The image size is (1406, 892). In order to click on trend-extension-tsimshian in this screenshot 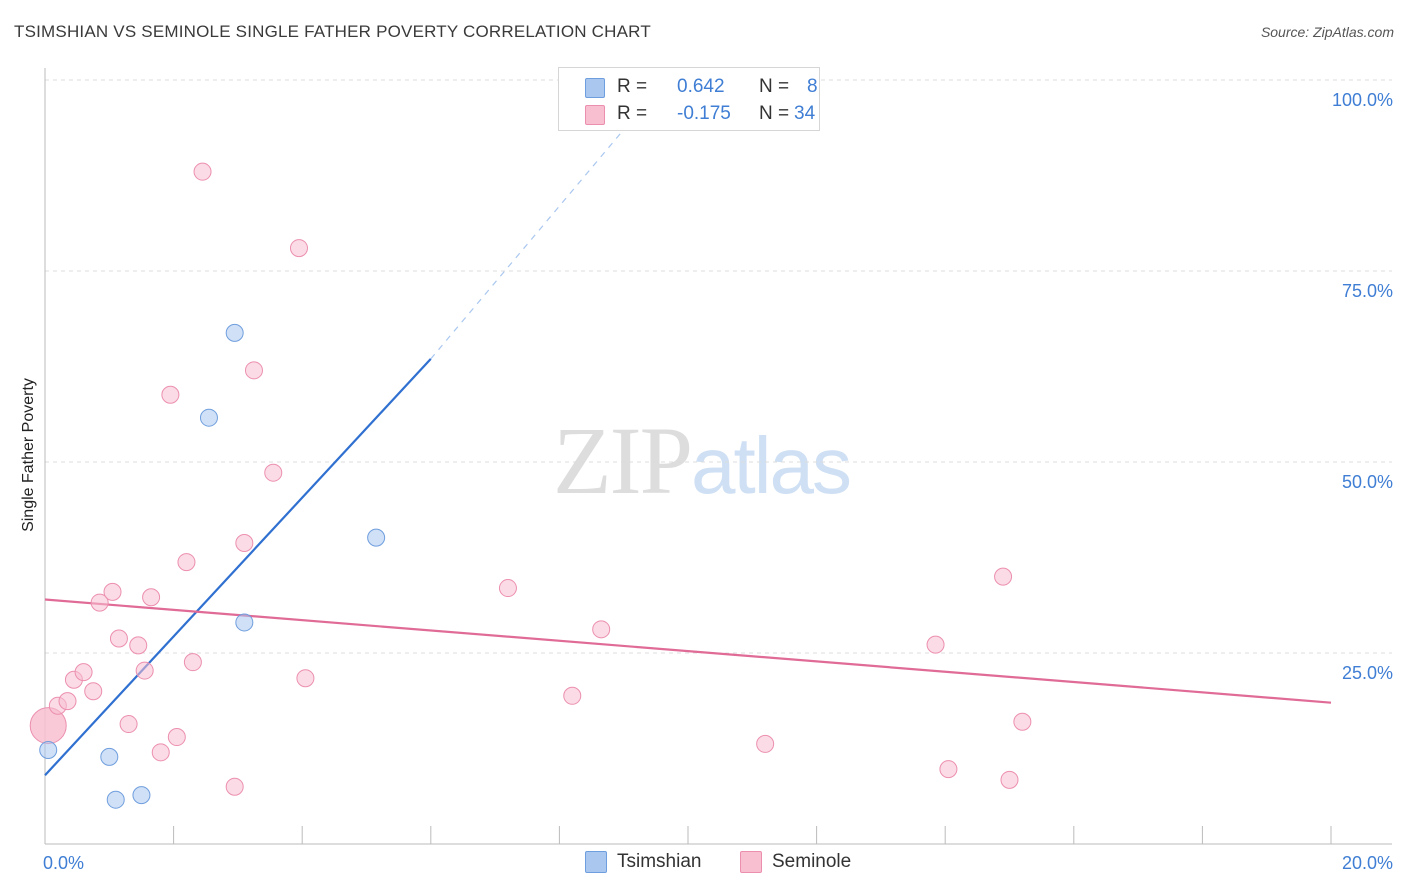, I will do `click(537, 233)`.